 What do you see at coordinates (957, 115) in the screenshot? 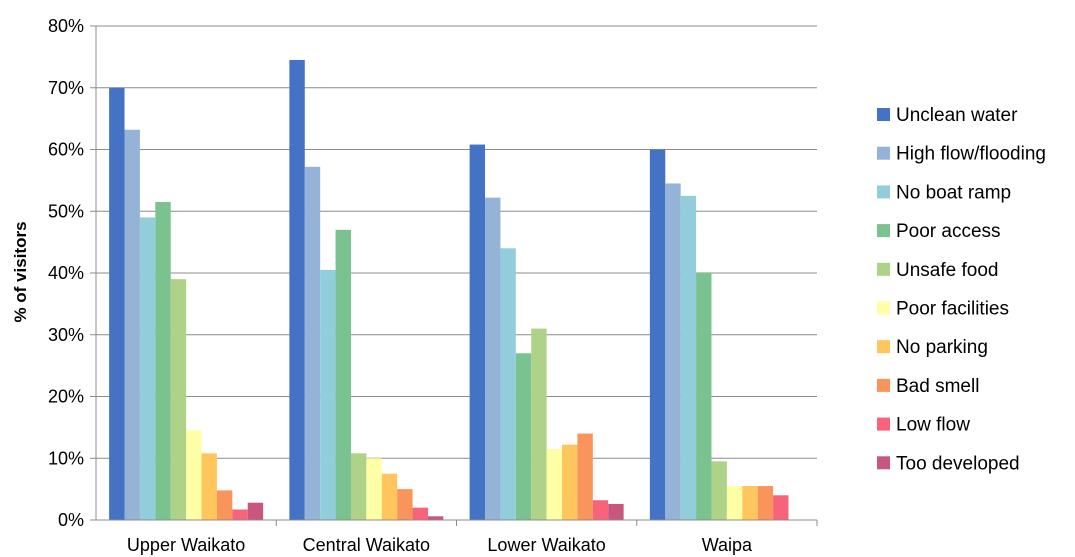
I see `legend-label: Unclean water` at bounding box center [957, 115].